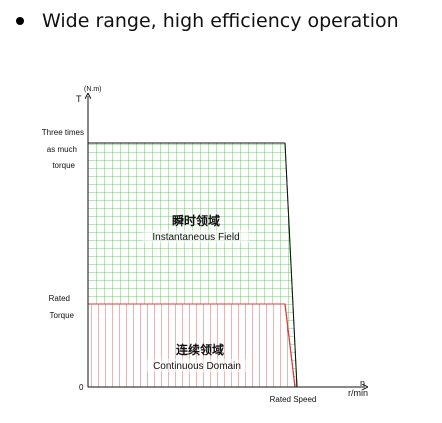  I want to click on headline-row: Wide range, high efficiency operation, so click(207, 21).